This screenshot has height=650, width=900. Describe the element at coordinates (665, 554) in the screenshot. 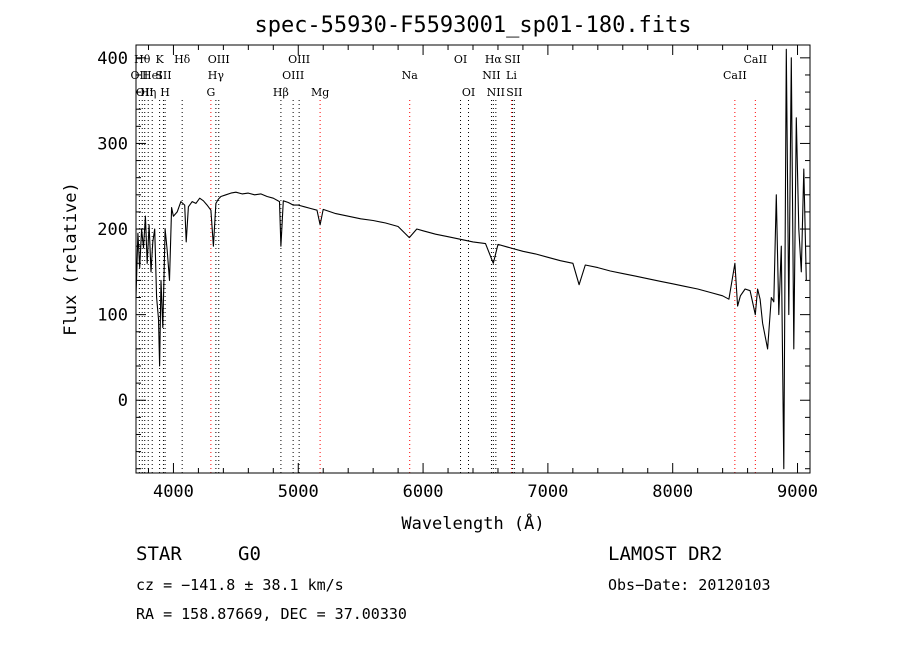

I see `survey-name: LAMOST DR2` at that location.